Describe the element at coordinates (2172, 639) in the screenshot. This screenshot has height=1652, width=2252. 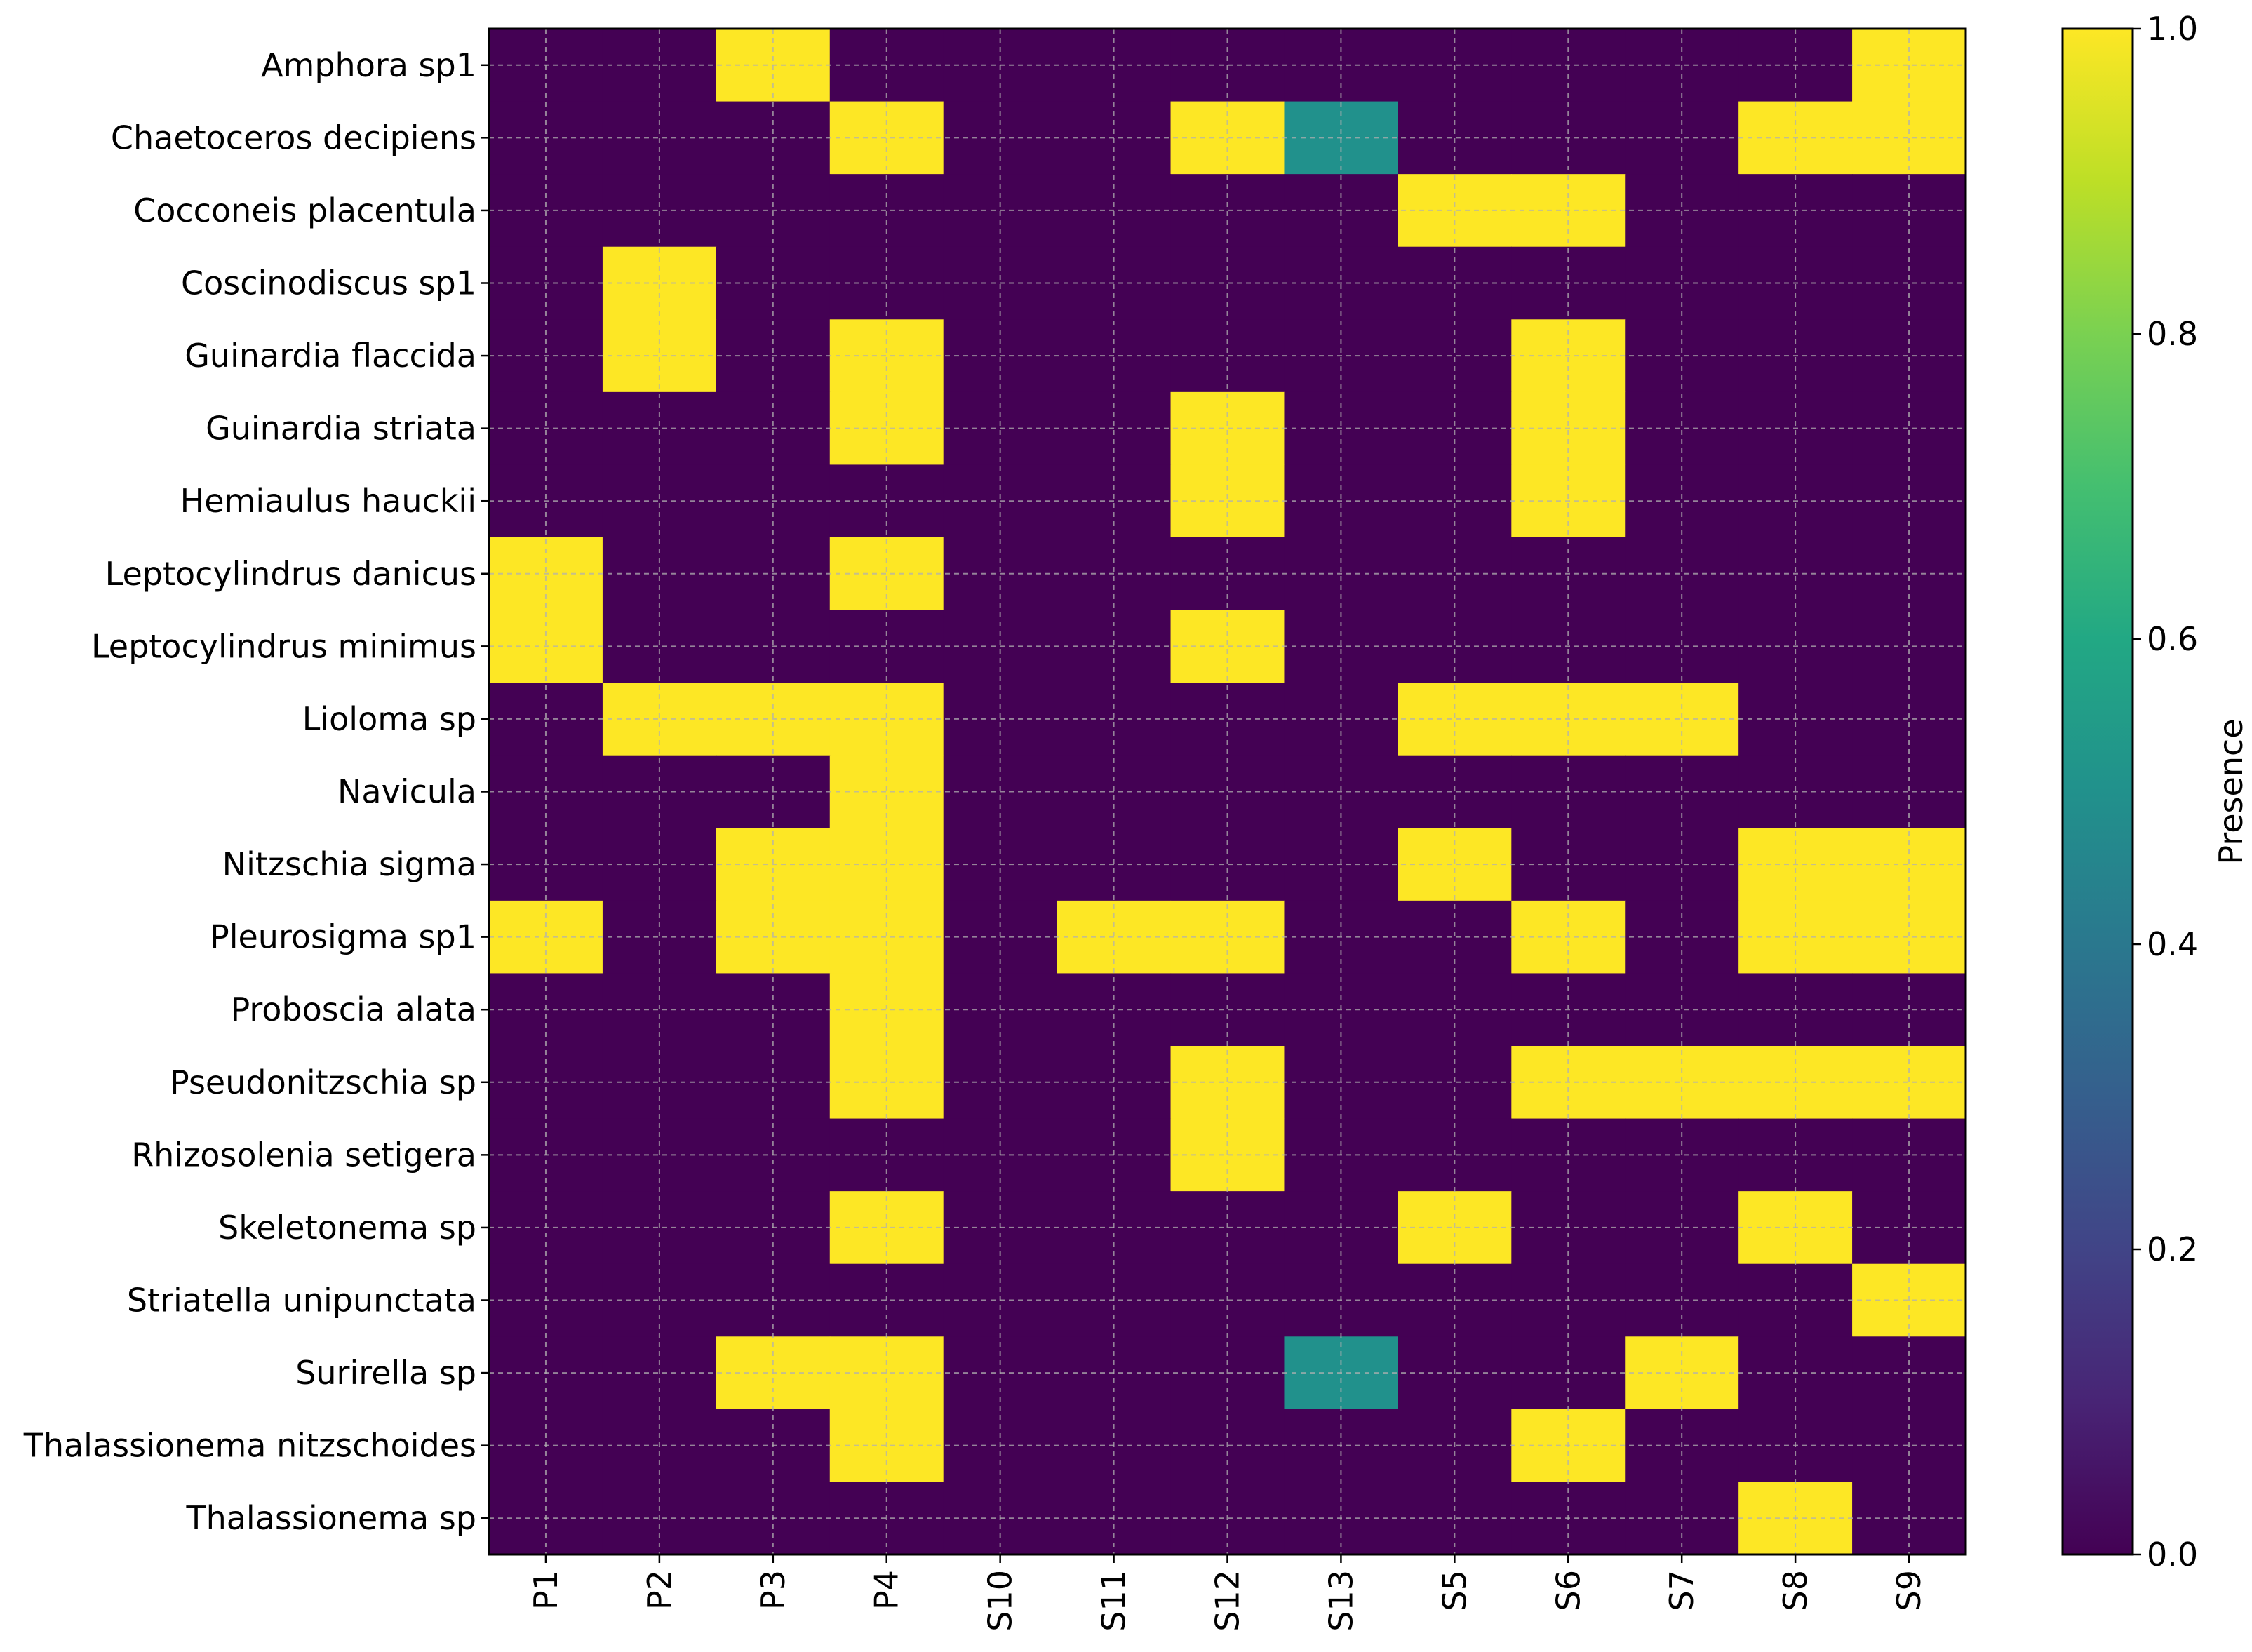
I see `colorbar-tick-label: 0.6` at that location.